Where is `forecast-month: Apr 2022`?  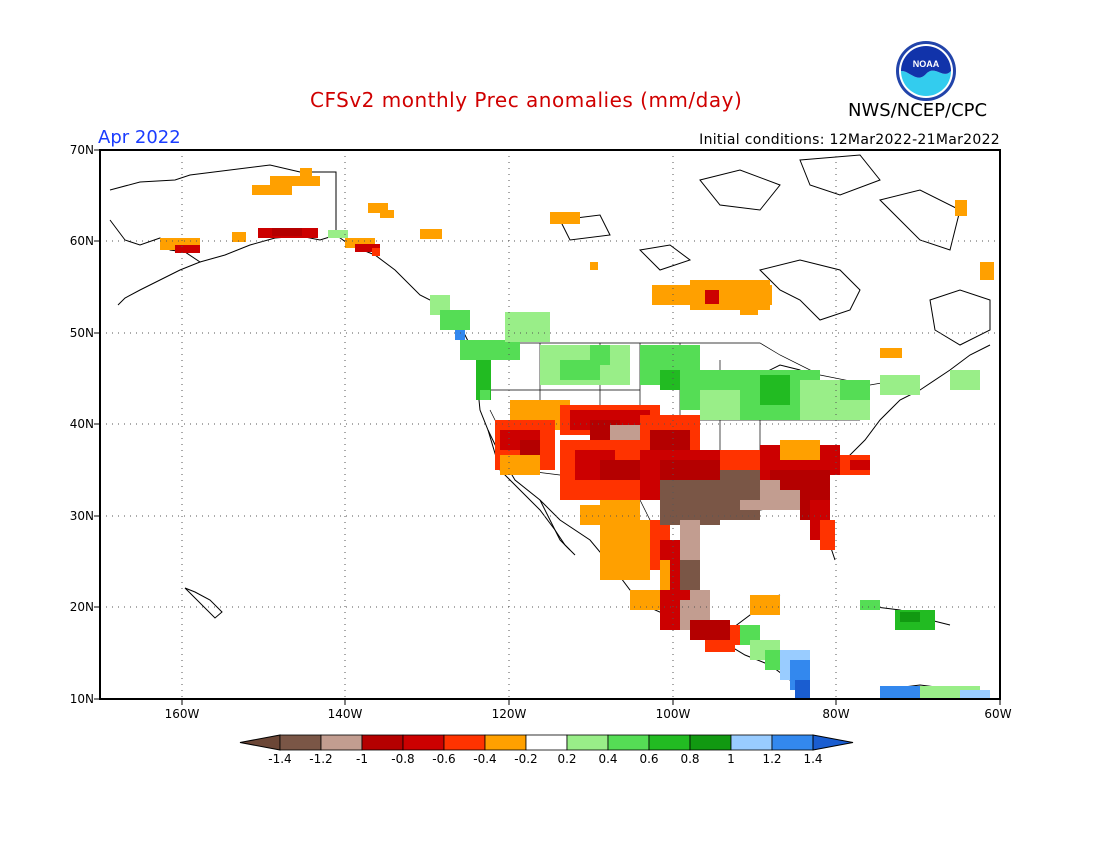
forecast-month: Apr 2022 is located at coordinates (139, 137).